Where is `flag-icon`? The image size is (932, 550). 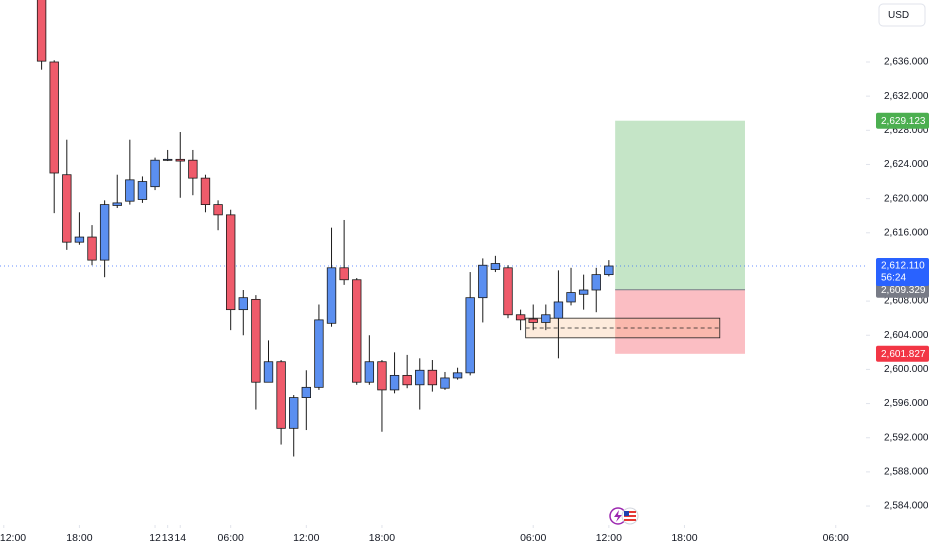
flag-icon is located at coordinates (630, 516).